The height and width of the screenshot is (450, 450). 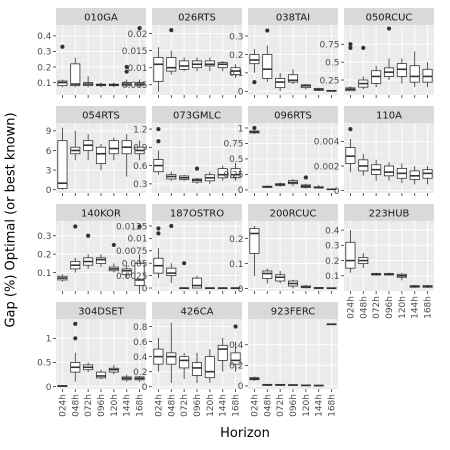 I want to click on y-tick-label: 0.75, so click(x=233, y=145).